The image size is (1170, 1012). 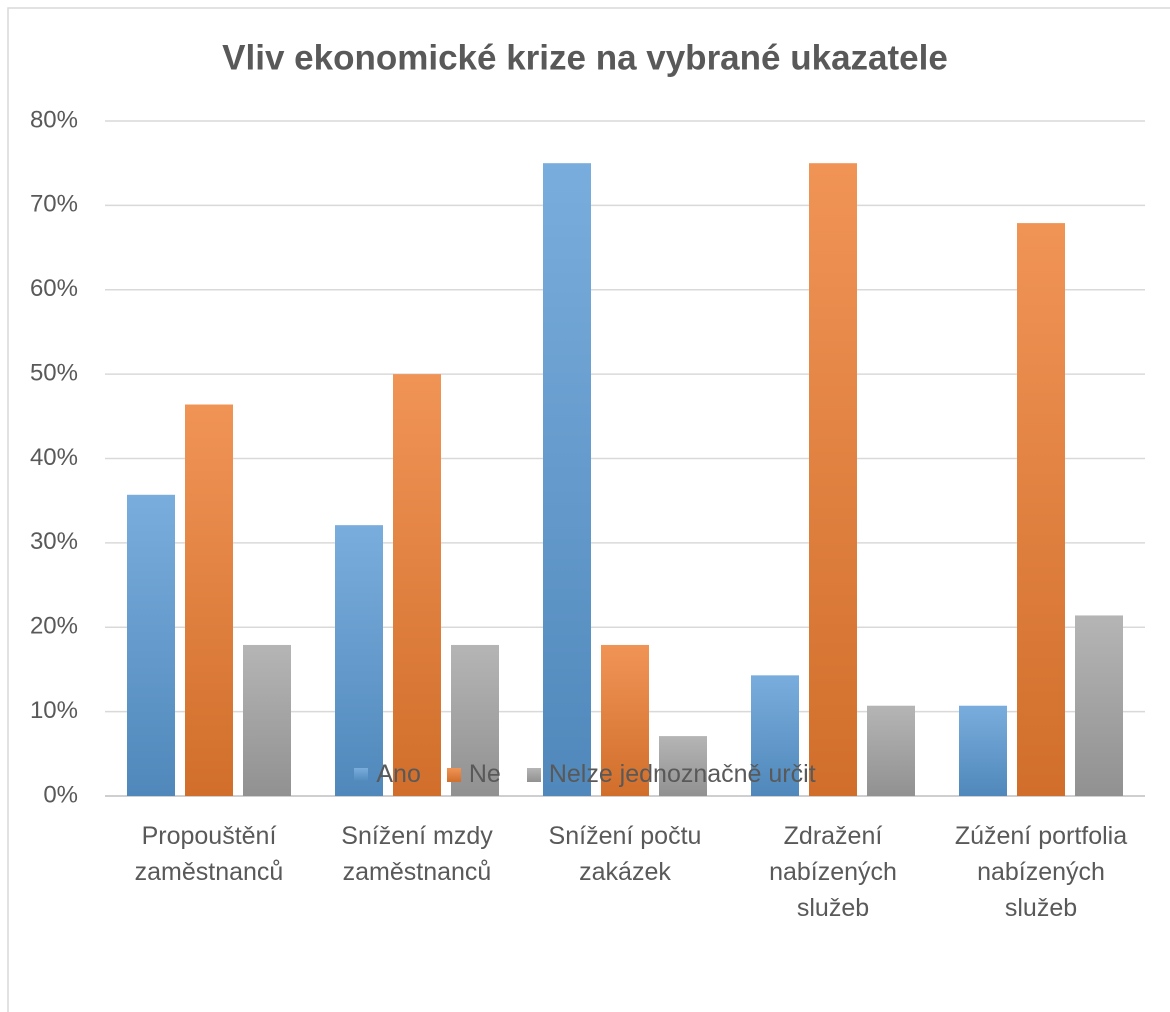 I want to click on legend-item: Nelze jednoznačně určit, so click(x=671, y=774).